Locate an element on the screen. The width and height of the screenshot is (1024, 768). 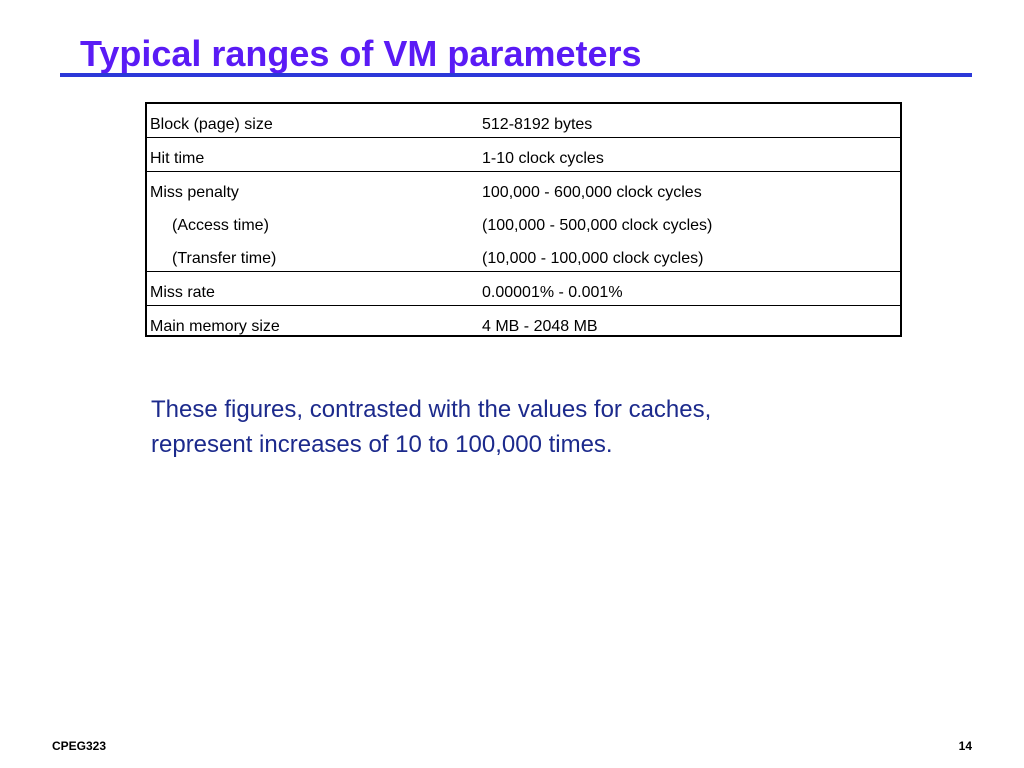
table-row: Hit time 1-10 clock cycles is located at coordinates (523, 154).